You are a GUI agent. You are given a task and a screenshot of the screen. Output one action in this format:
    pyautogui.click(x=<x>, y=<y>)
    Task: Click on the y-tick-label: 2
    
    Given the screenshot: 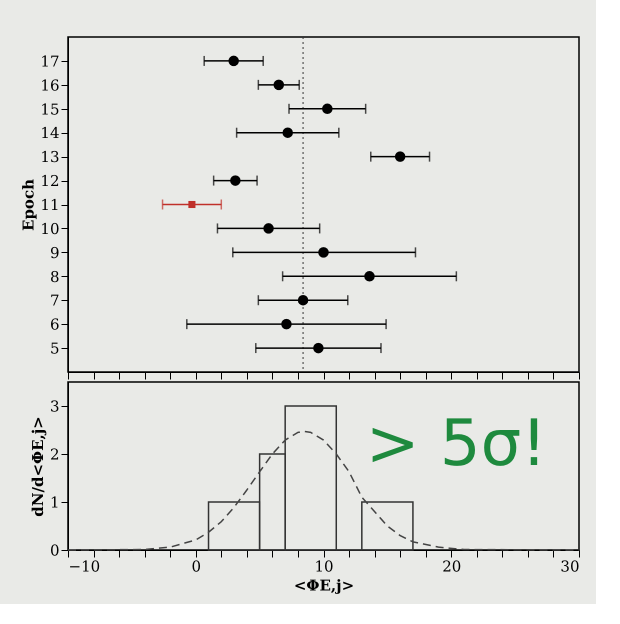 What is the action you would take?
    pyautogui.click(x=55, y=455)
    